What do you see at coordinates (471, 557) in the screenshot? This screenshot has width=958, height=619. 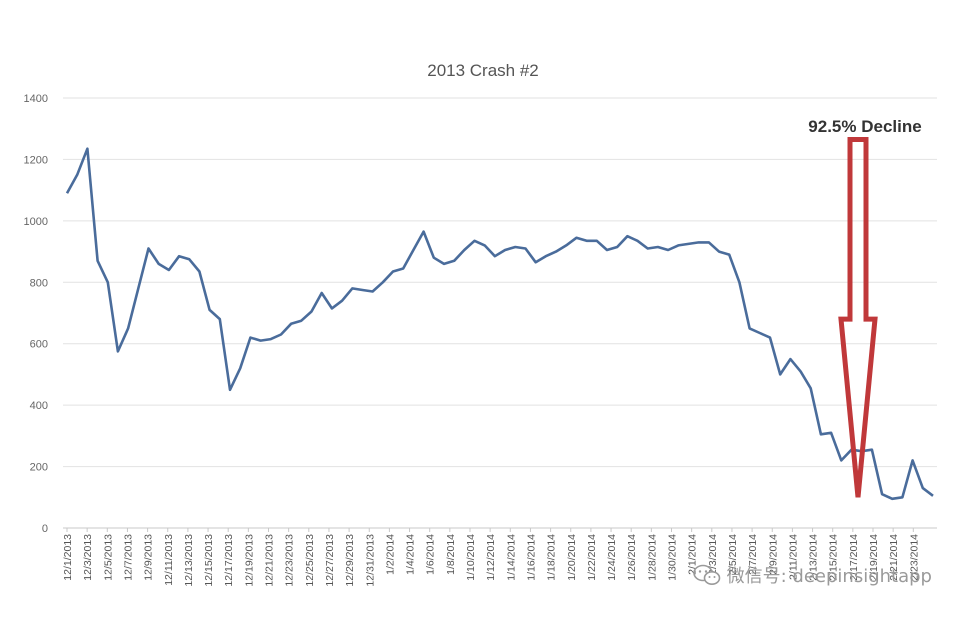 I see `x-tick-label: 1/10/2014` at bounding box center [471, 557].